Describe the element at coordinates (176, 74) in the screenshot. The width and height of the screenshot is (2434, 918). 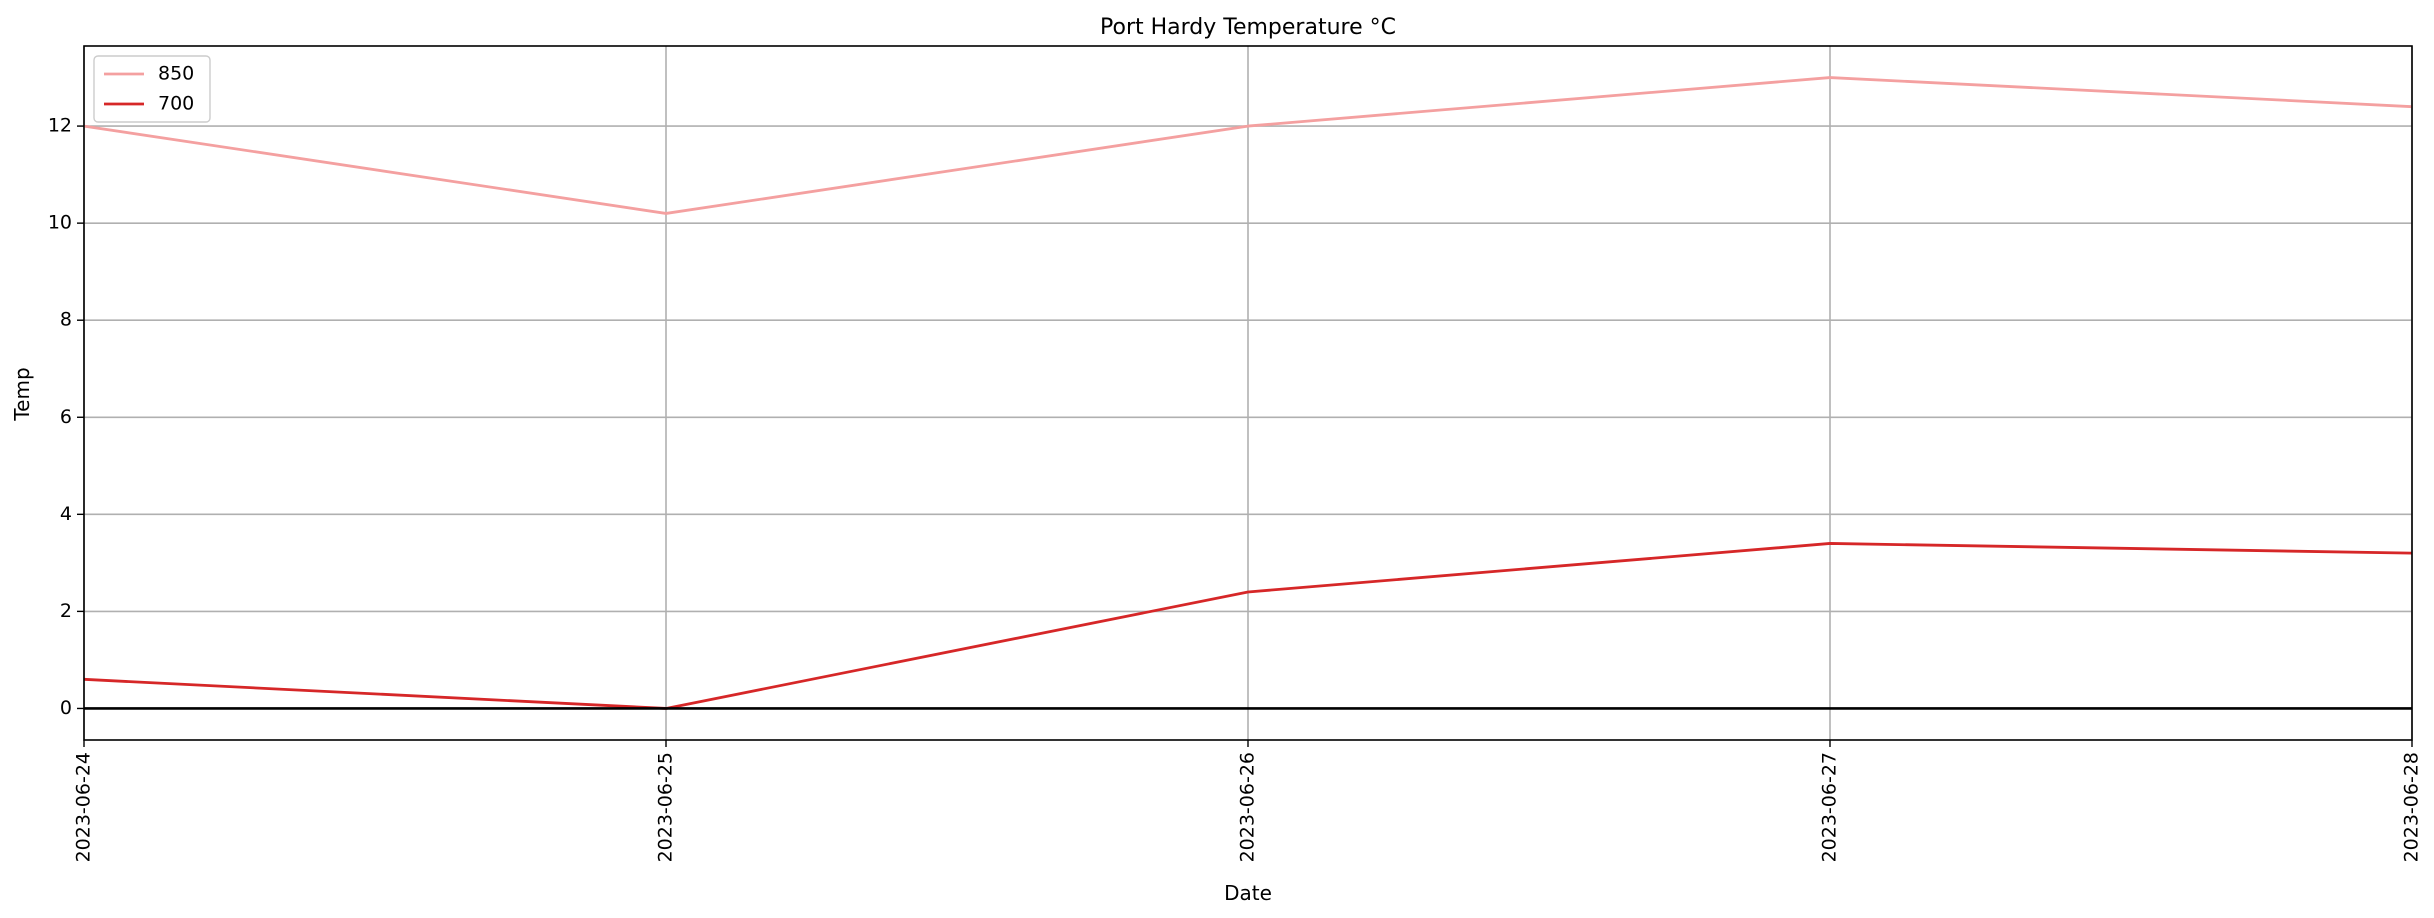
I see `legend-label-850: 850` at that location.